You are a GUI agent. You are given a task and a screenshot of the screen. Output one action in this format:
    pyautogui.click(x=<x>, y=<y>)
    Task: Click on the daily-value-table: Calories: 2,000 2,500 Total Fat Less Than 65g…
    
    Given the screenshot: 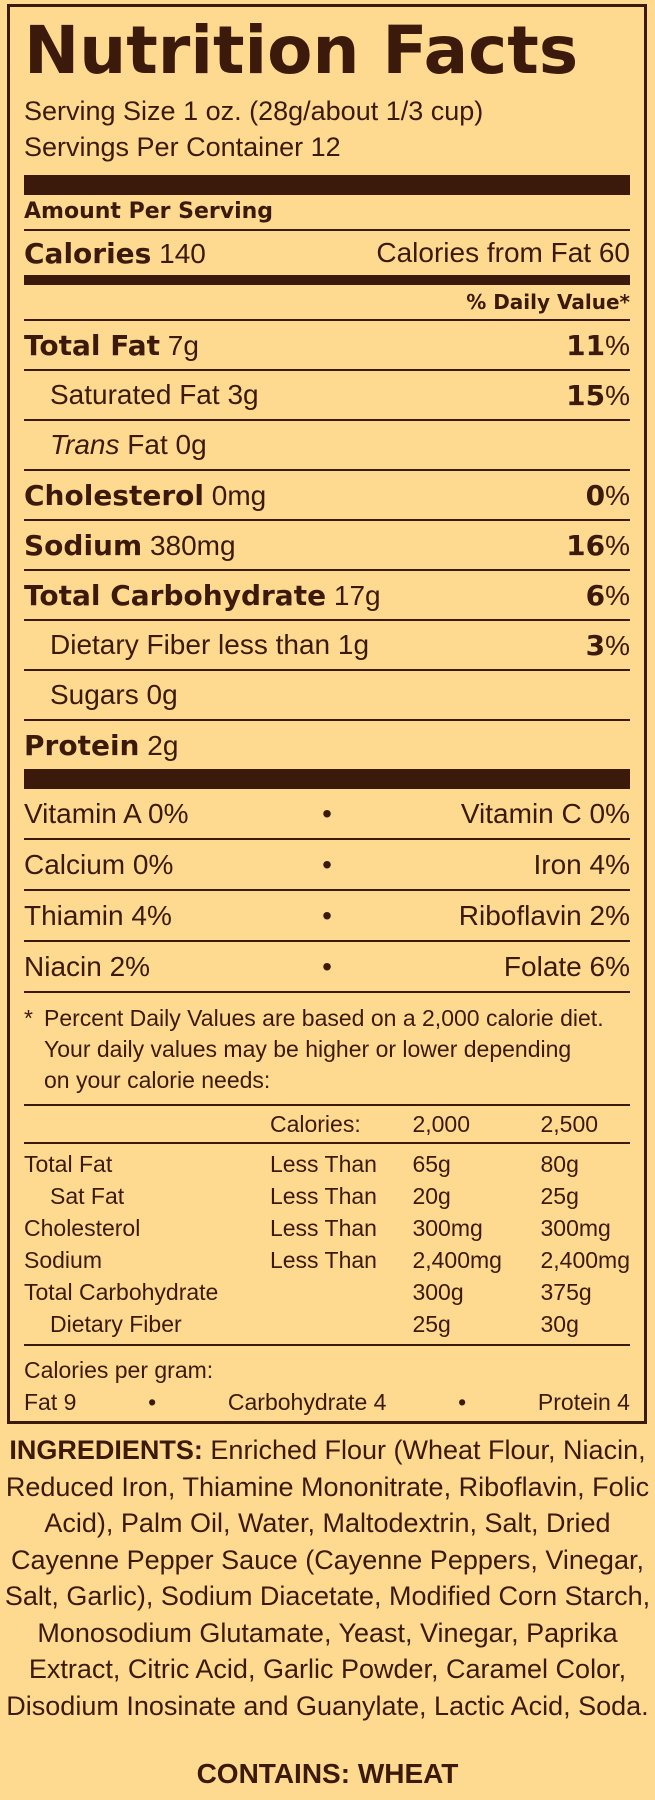 What is the action you would take?
    pyautogui.click(x=327, y=1226)
    